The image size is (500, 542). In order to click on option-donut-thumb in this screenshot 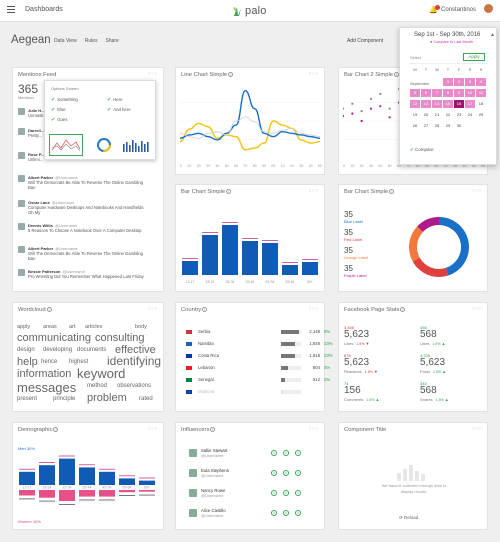, I will do `click(104, 145)`.